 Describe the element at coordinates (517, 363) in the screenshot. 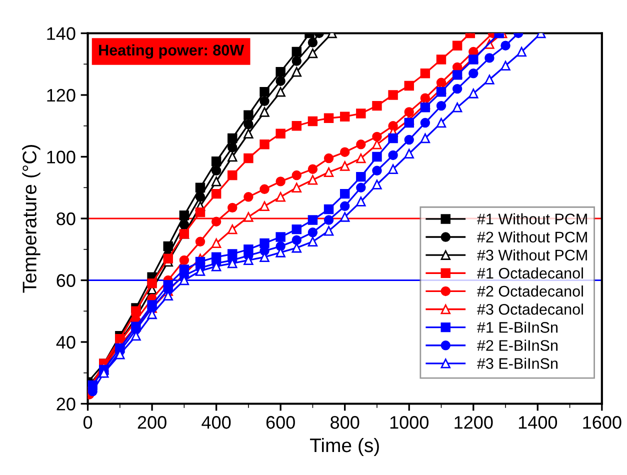

I see `legend-label: #3 E-BiInSn` at that location.